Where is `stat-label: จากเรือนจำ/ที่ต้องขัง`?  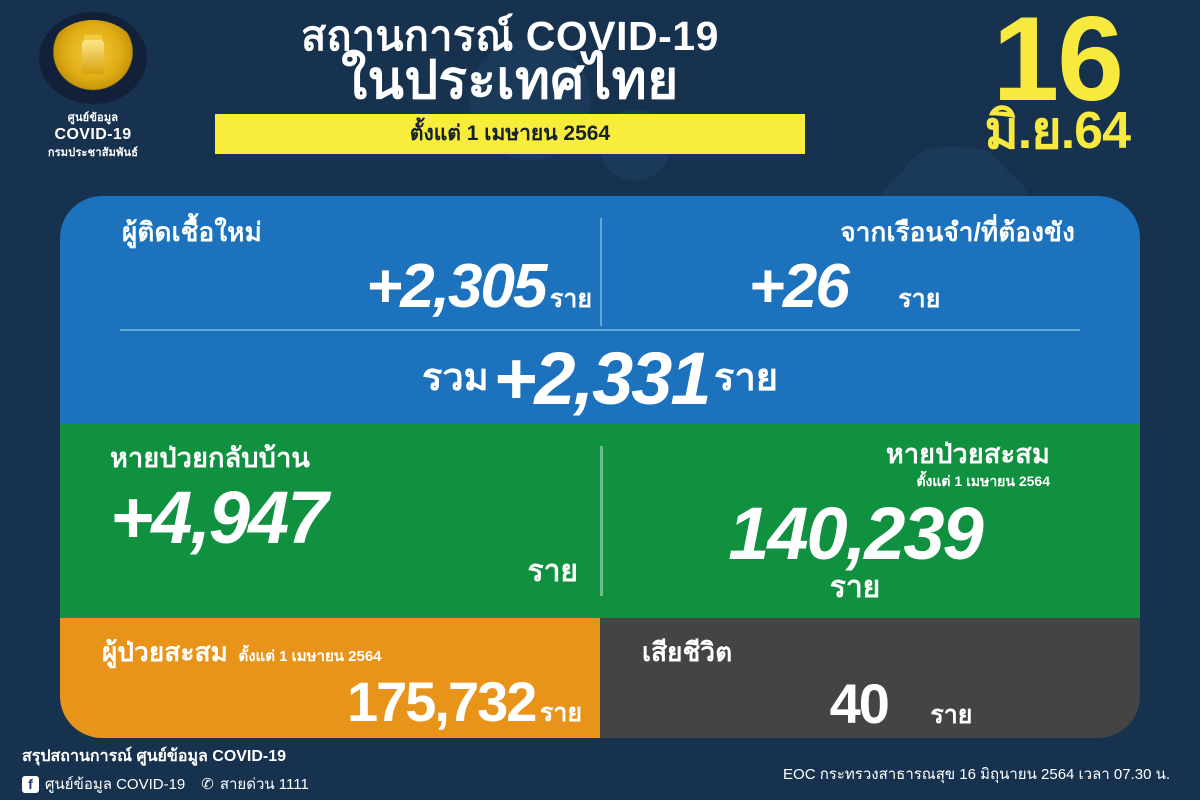 stat-label: จากเรือนจำ/ที่ต้องขัง is located at coordinates (957, 232).